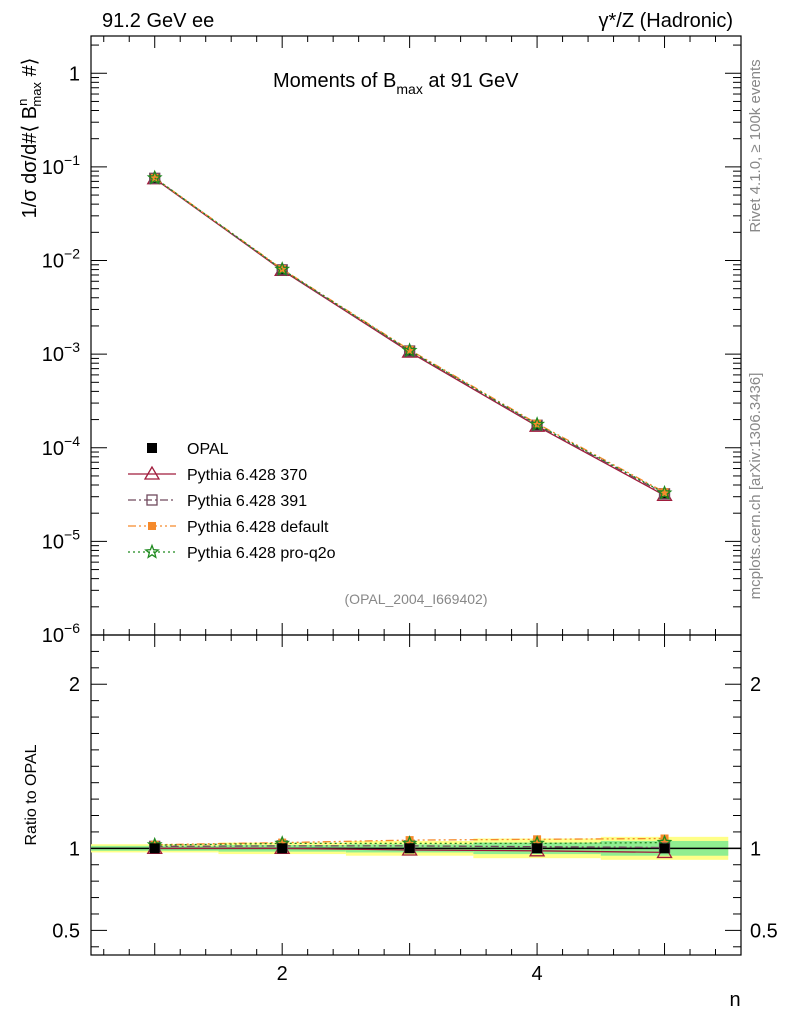 Image resolution: width=786 pixels, height=1024 pixels. Describe the element at coordinates (61, 259) in the screenshot. I see `y-tick-label: 10⁻²` at that location.